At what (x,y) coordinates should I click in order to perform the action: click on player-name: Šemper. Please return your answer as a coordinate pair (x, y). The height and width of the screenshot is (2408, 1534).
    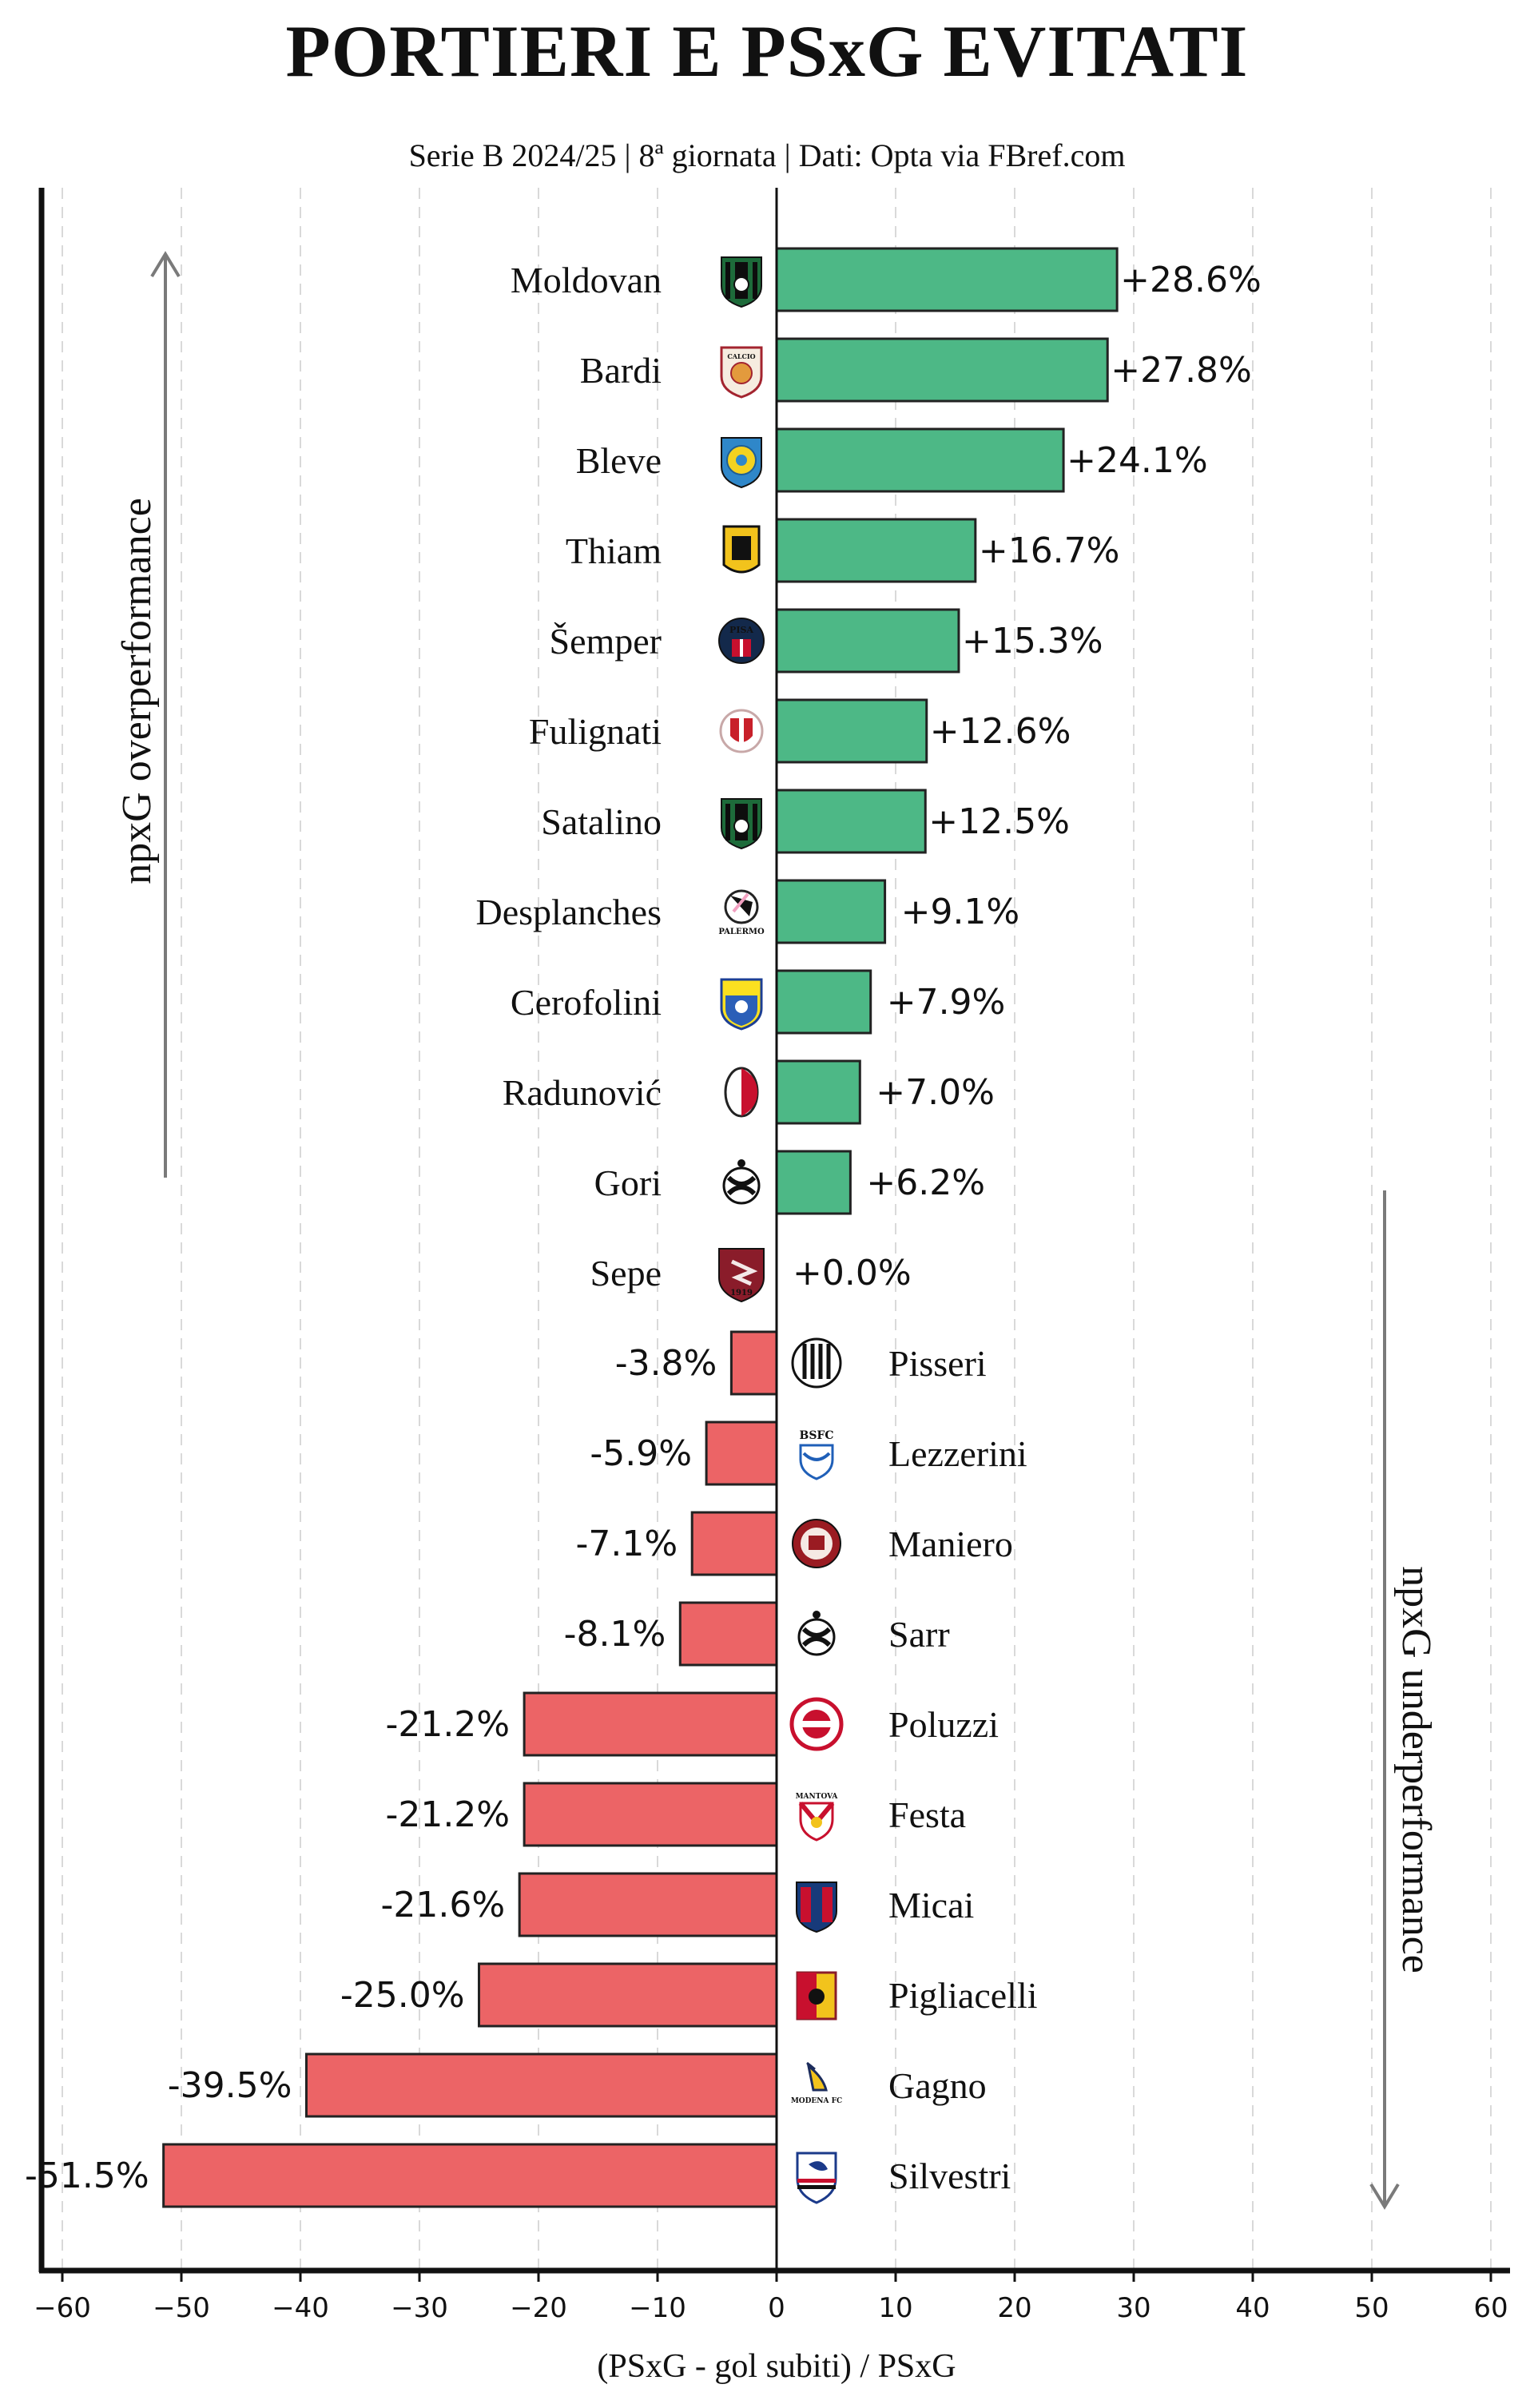
    Looking at the image, I should click on (605, 642).